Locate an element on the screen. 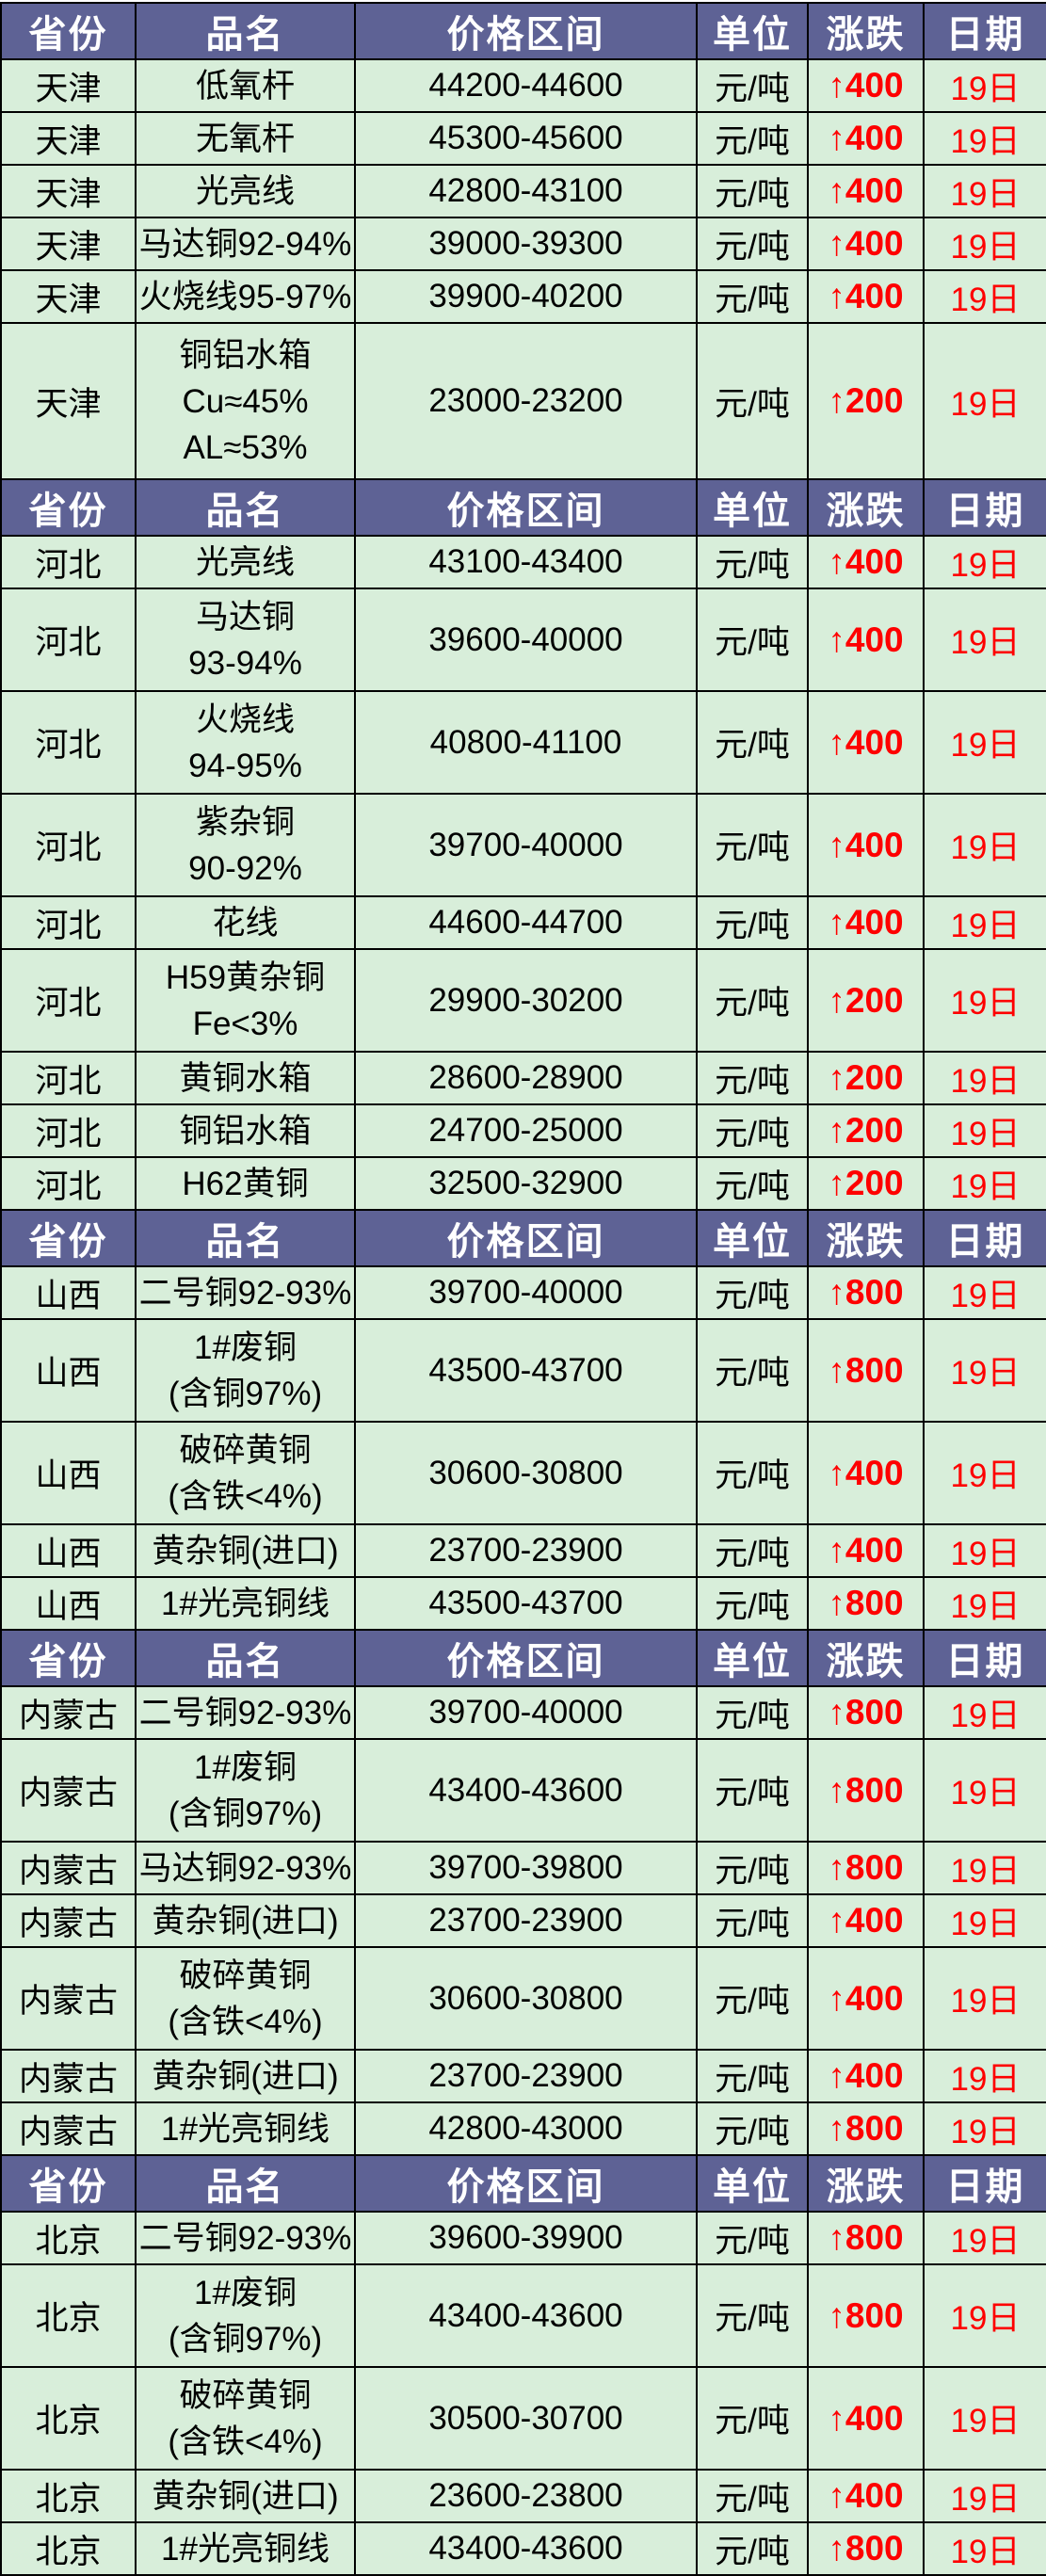  product-cell: 二号铜92-93% is located at coordinates (245, 1292).